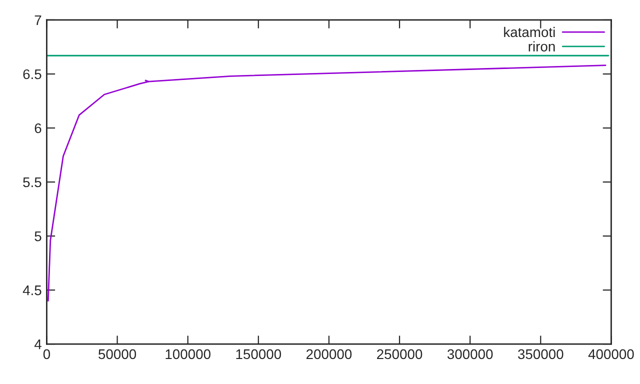 This screenshot has width=640, height=384. I want to click on y-tick-label: 7, so click(38, 20).